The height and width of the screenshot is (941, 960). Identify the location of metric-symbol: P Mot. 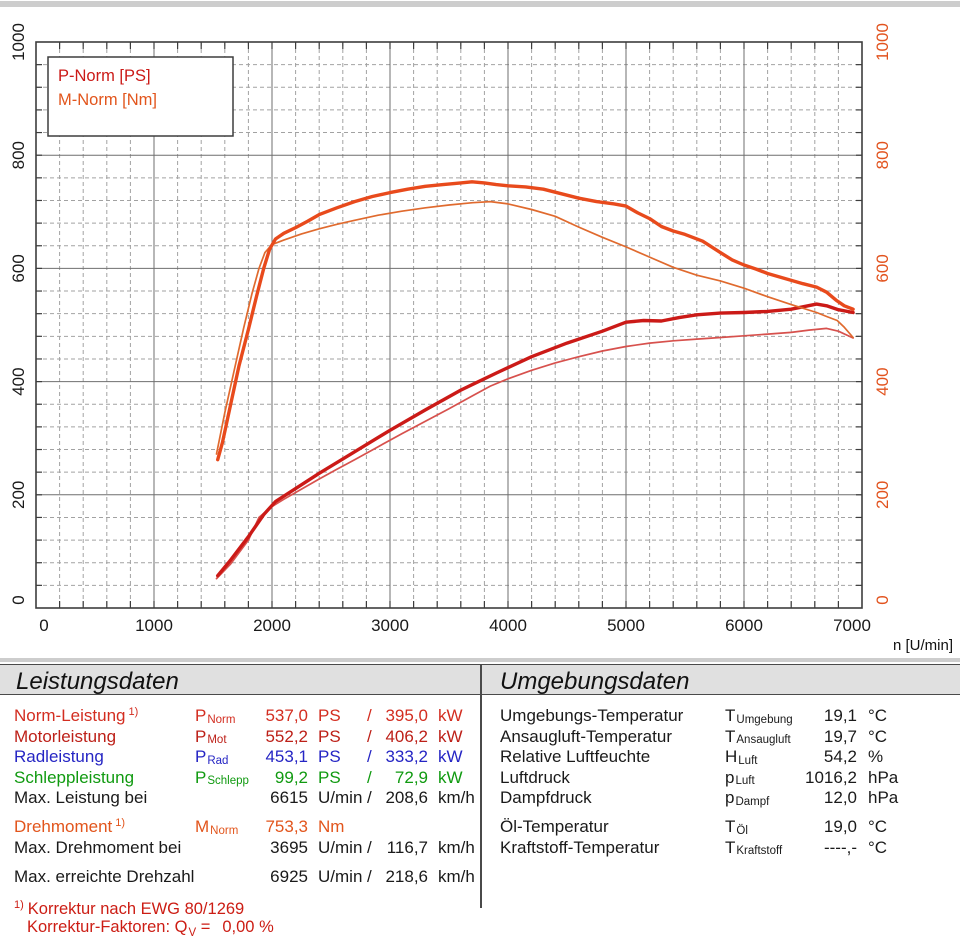
(211, 736).